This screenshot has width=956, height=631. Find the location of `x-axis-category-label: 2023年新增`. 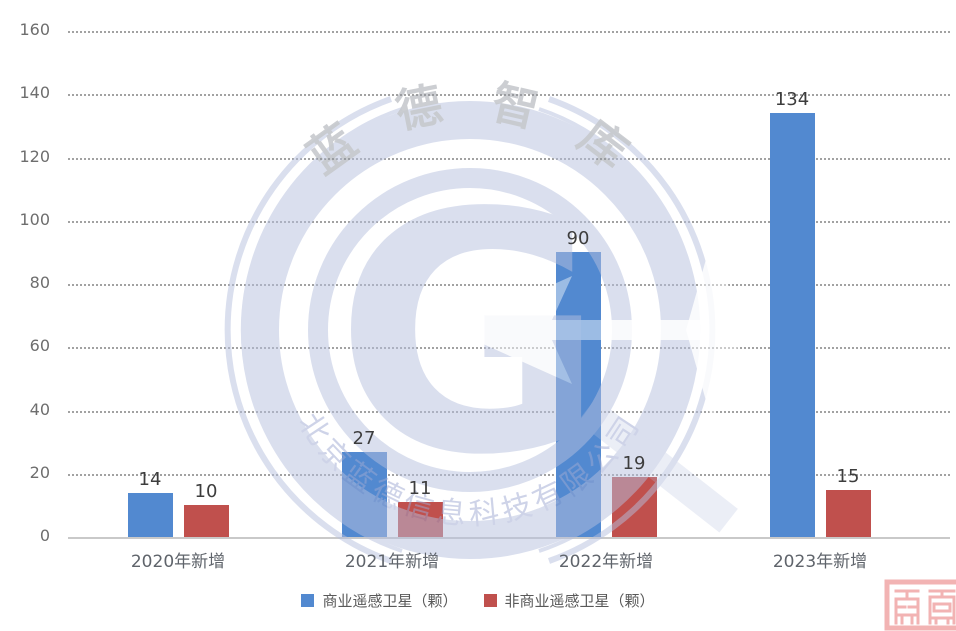

x-axis-category-label: 2023年新增 is located at coordinates (820, 562).